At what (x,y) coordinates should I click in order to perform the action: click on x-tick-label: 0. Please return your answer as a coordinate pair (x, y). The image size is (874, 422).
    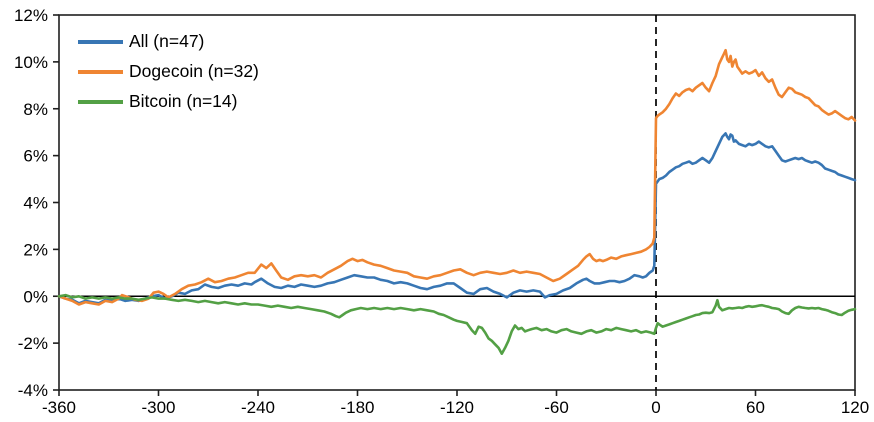
    Looking at the image, I should click on (655, 407).